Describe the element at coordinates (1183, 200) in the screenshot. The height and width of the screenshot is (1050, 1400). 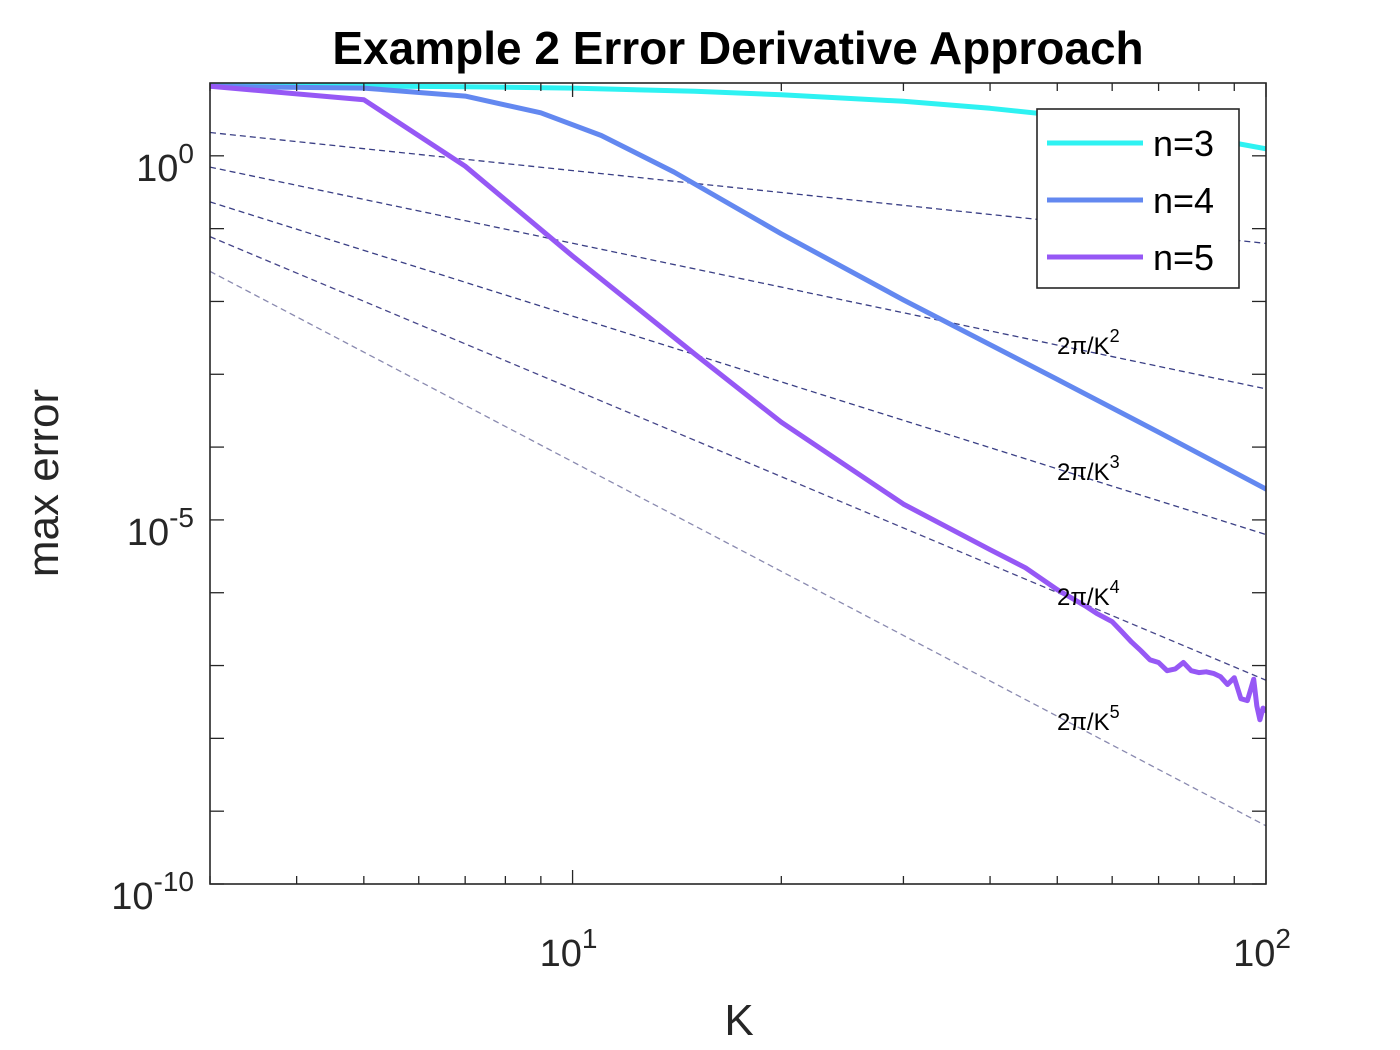
I see `legend-entry: n=4` at that location.